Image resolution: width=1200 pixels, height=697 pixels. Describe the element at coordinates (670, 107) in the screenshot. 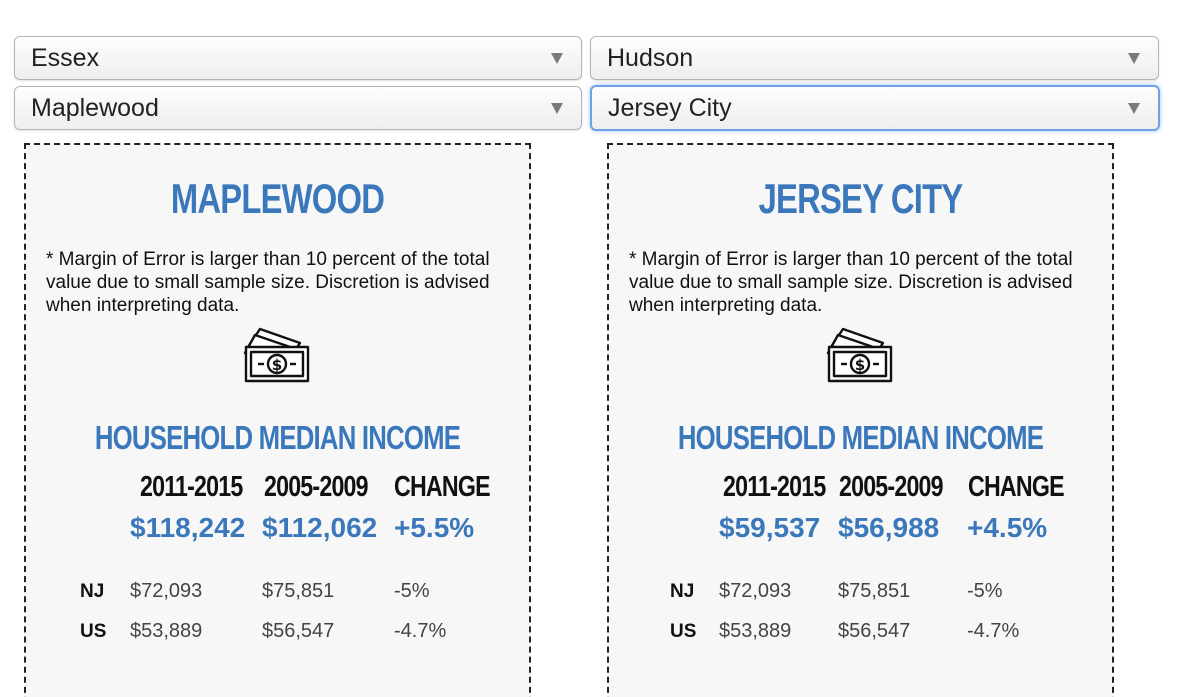

I see `town-select-right-value: Jersey City` at that location.